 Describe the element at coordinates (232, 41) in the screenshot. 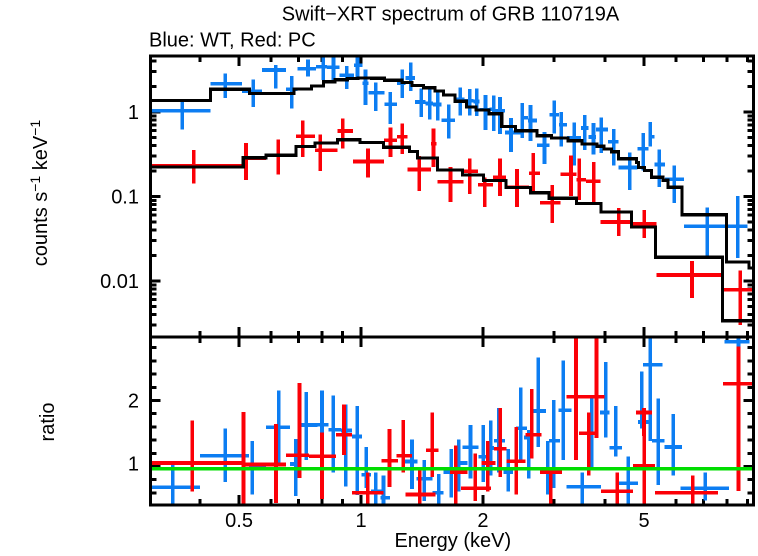

I see `svg-text: Blue: WT, Red: PC` at that location.